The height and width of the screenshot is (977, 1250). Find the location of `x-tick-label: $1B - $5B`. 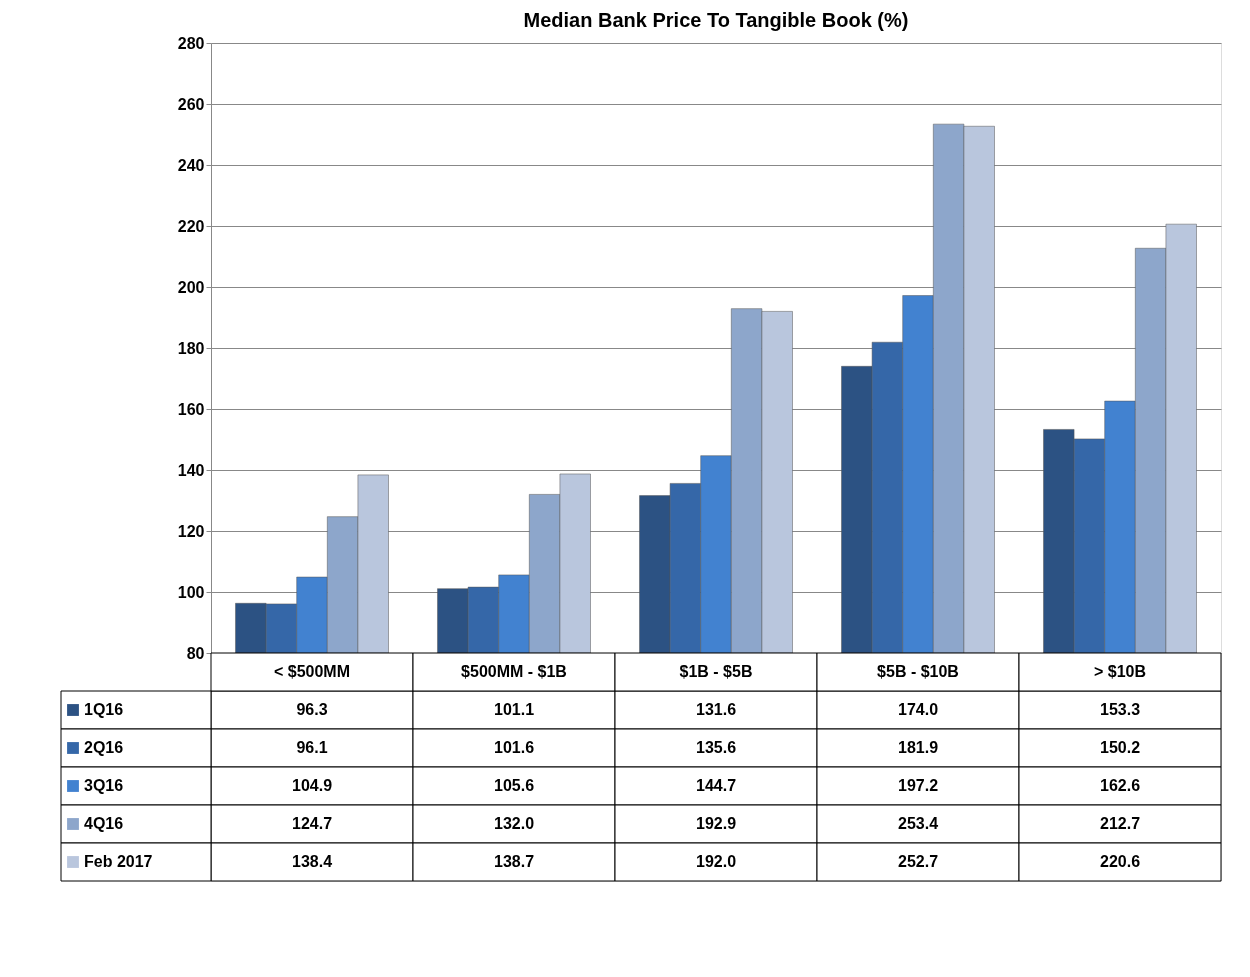

x-tick-label: $1B - $5B is located at coordinates (716, 671).